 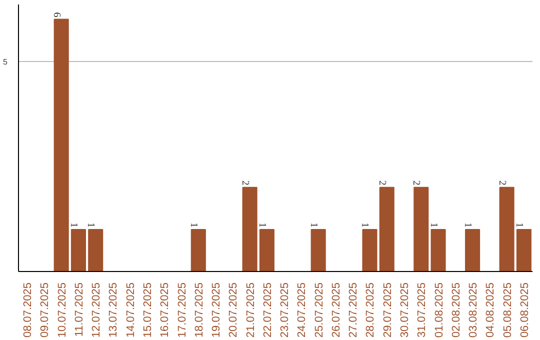 I want to click on x-tick-label: 08.07.2025, so click(x=28, y=310).